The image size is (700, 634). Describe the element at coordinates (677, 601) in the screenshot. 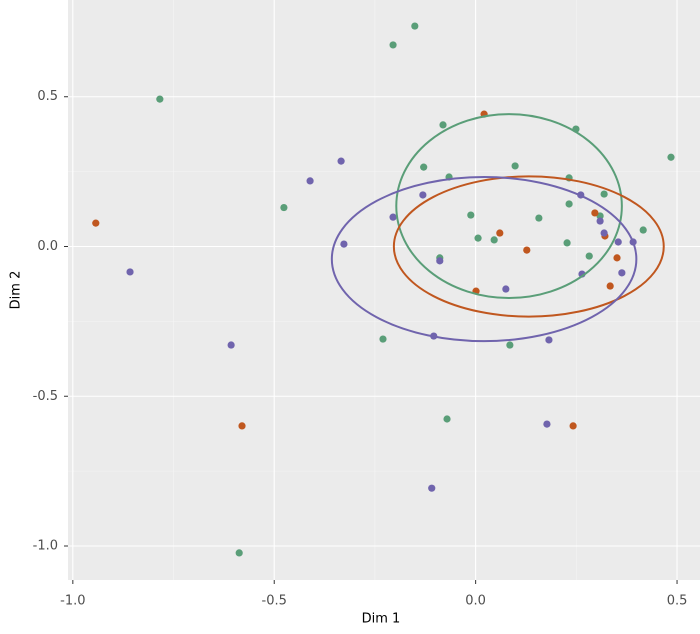

I see `x-tick-label: 0.5` at that location.